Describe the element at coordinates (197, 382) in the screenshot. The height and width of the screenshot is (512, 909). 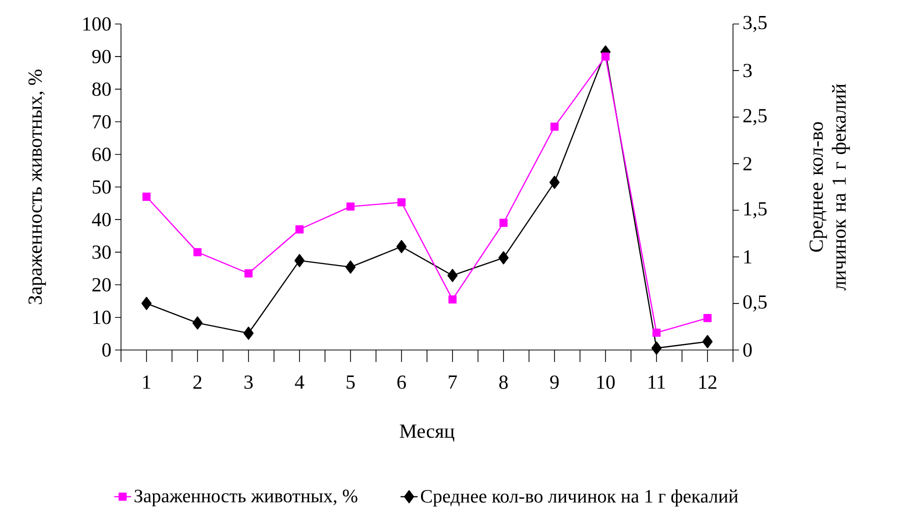
I see `x-tick-label: 2` at that location.